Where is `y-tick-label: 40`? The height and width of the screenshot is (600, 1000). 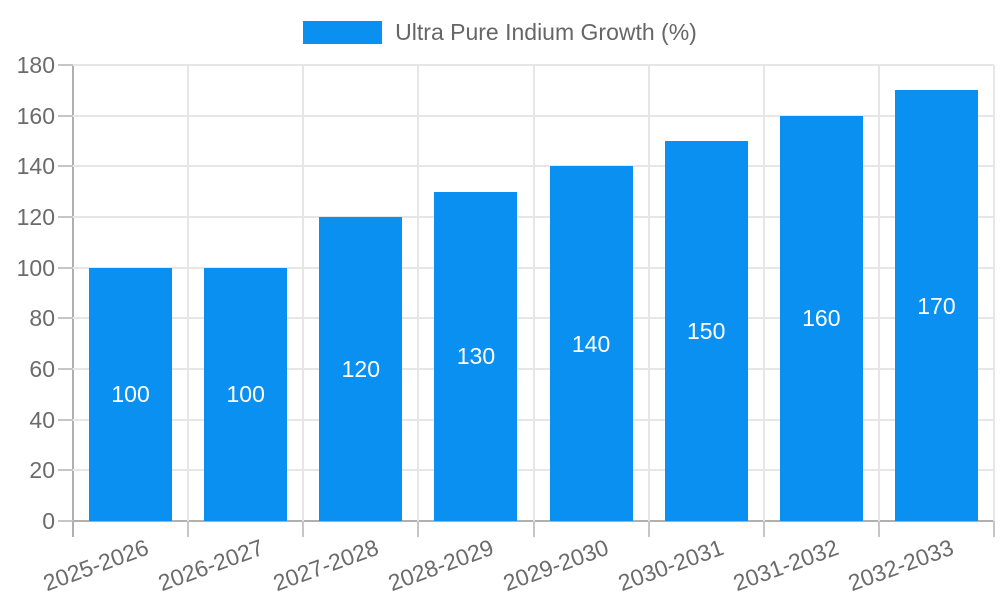 y-tick-label: 40 is located at coordinates (42, 419).